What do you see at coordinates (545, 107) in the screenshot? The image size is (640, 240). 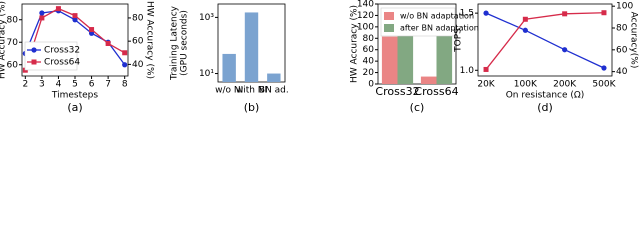 I see `caption: (d)` at bounding box center [545, 107].